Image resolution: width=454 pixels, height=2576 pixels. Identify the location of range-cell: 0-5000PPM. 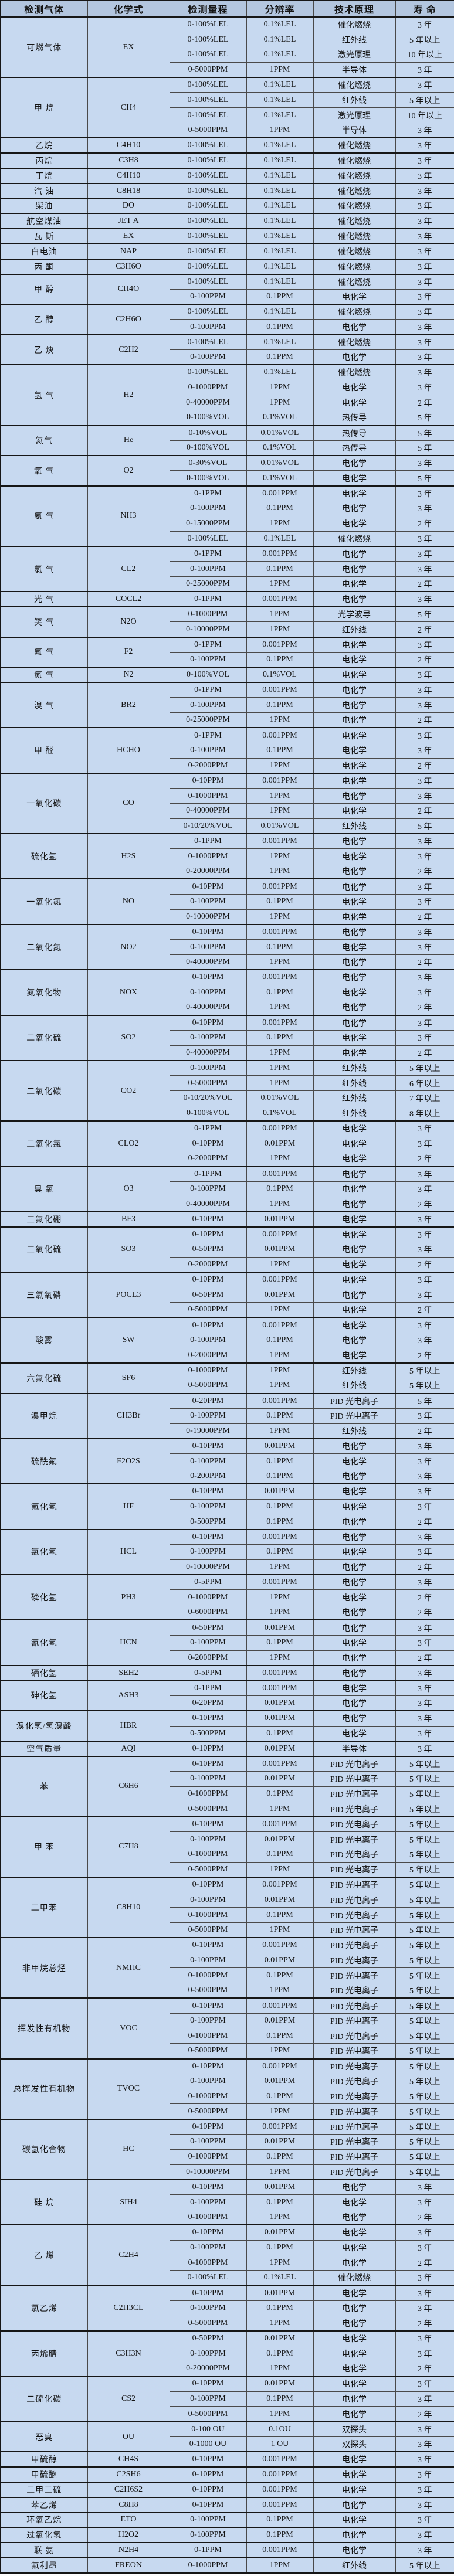
(208, 1084).